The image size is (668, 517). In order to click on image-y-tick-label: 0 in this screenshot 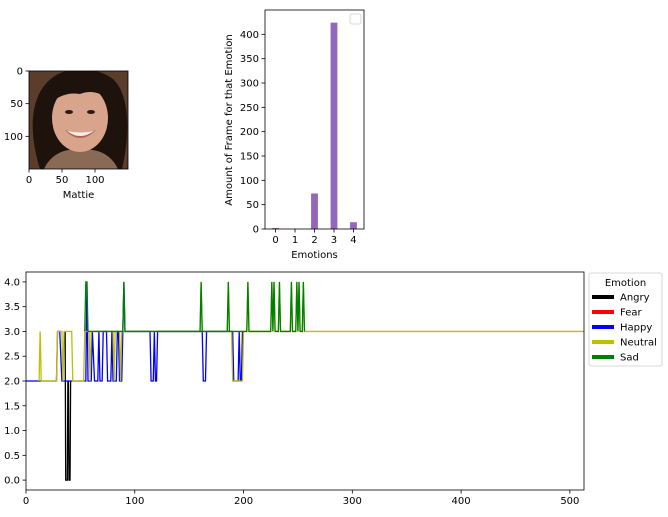, I will do `click(20, 72)`.